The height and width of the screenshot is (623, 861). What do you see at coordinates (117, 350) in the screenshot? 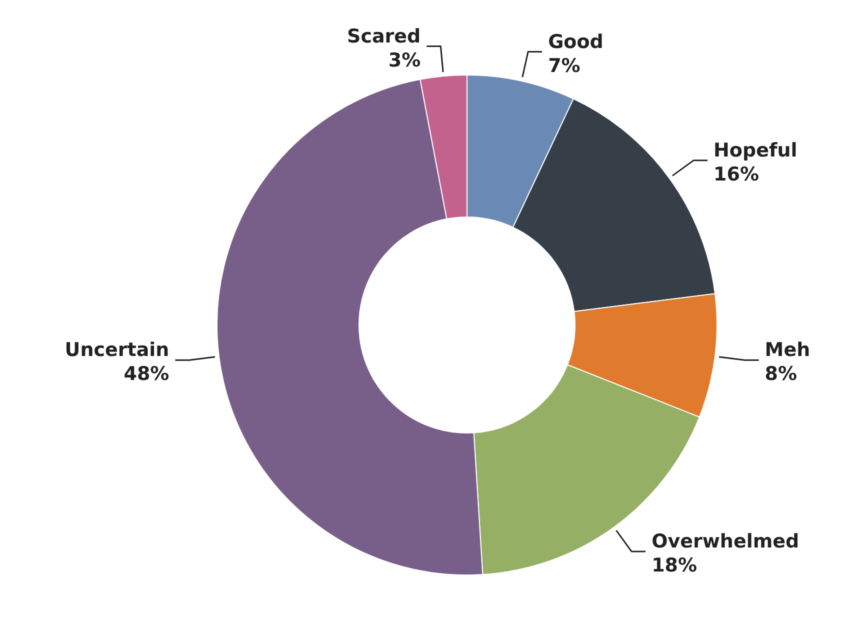
I see `slice-label: Uncertain` at bounding box center [117, 350].